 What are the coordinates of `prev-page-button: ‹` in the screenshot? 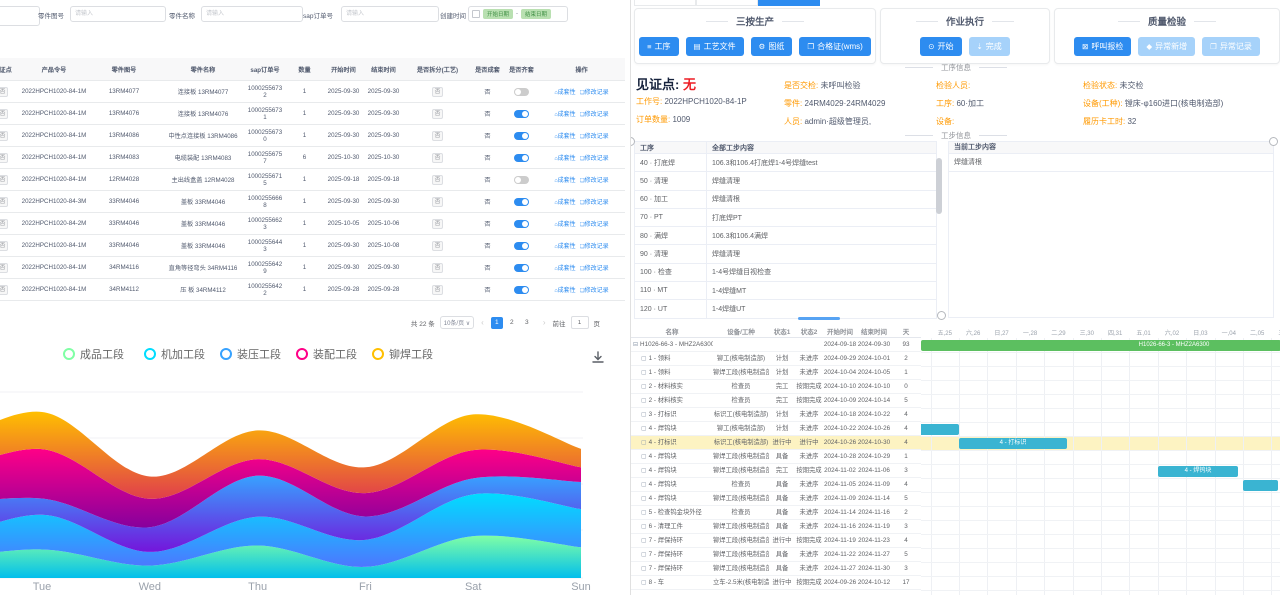 It's located at (482, 322).